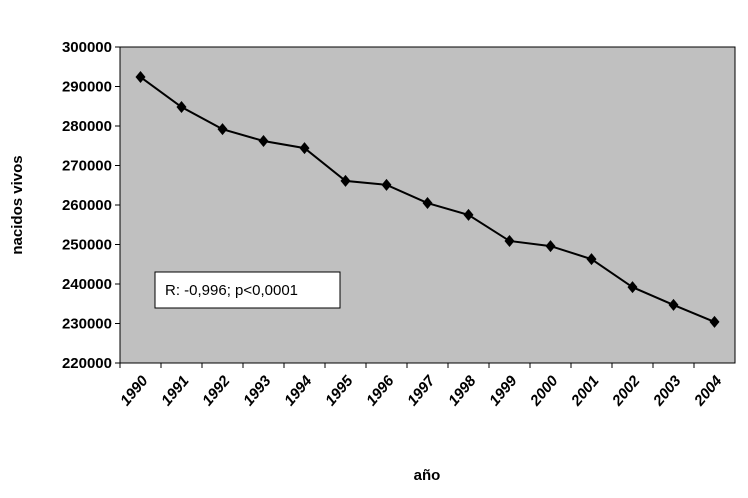  What do you see at coordinates (427, 475) in the screenshot?
I see `x-axis-title: año` at bounding box center [427, 475].